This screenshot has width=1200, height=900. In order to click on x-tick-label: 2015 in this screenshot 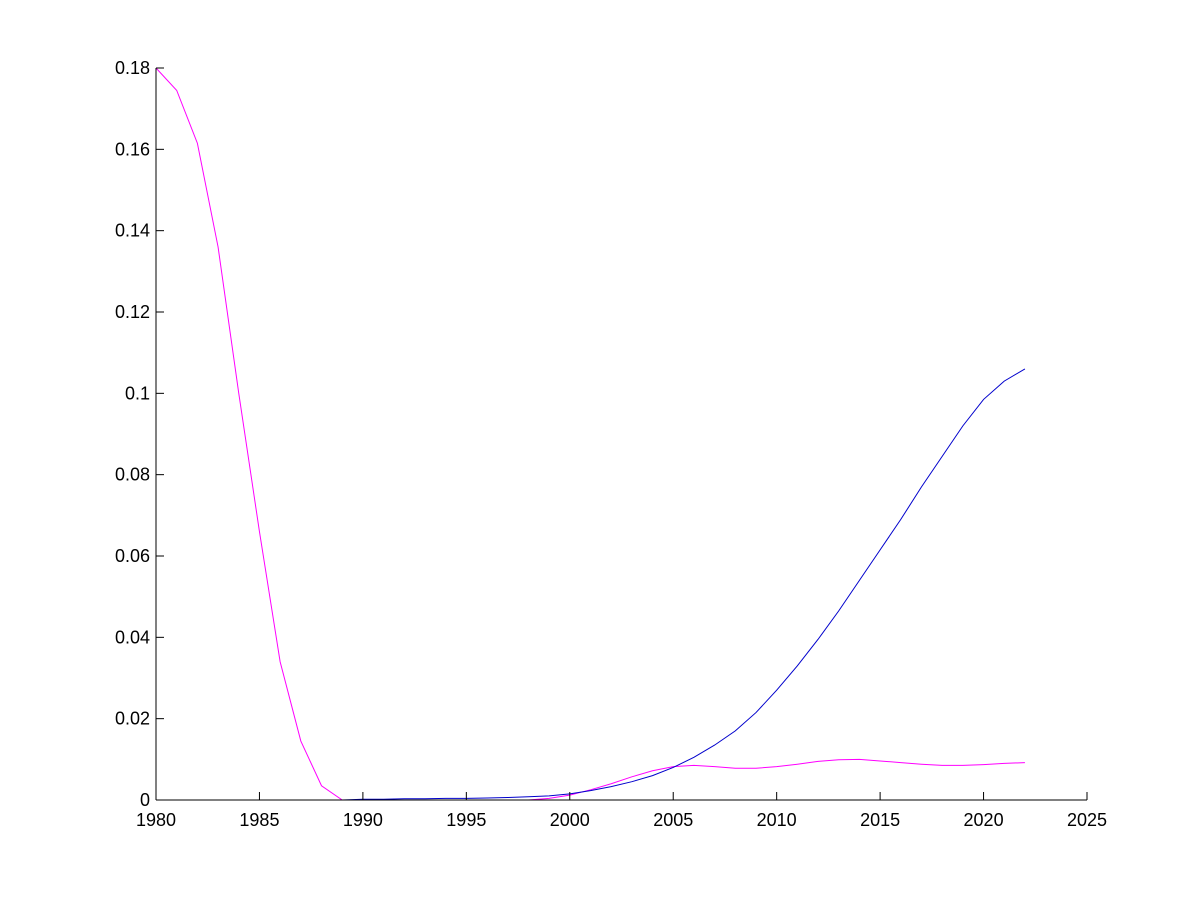, I will do `click(880, 820)`.